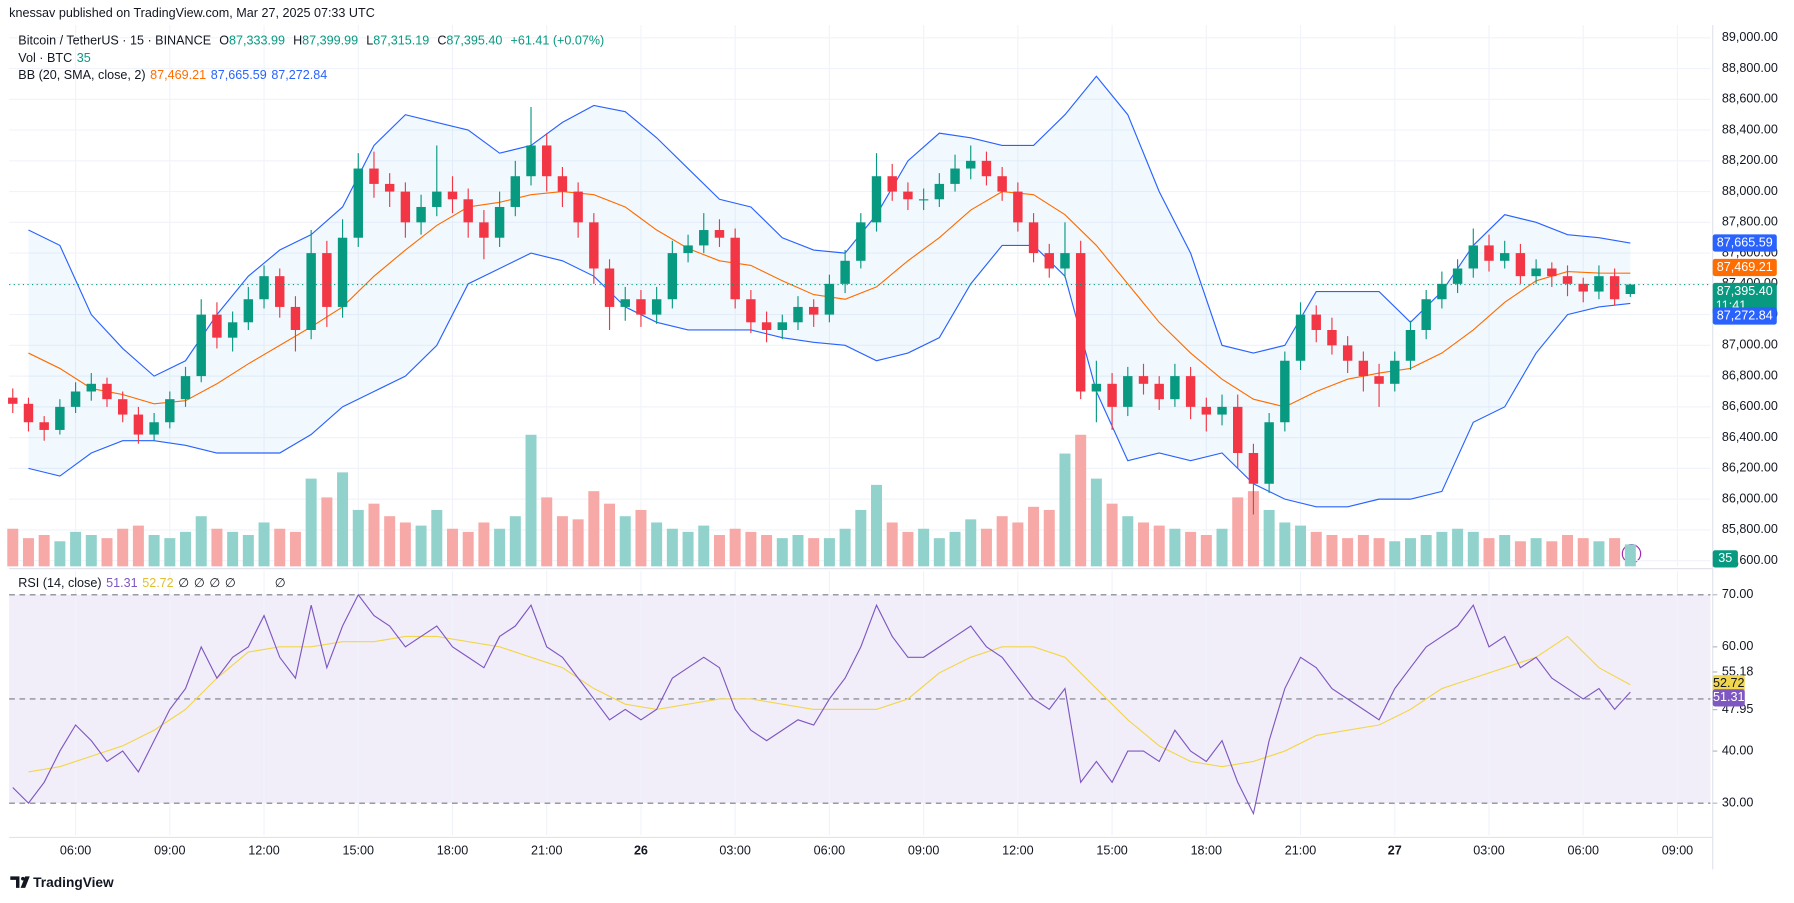  Describe the element at coordinates (641, 851) in the screenshot. I see `x-tick-label: 26` at that location.